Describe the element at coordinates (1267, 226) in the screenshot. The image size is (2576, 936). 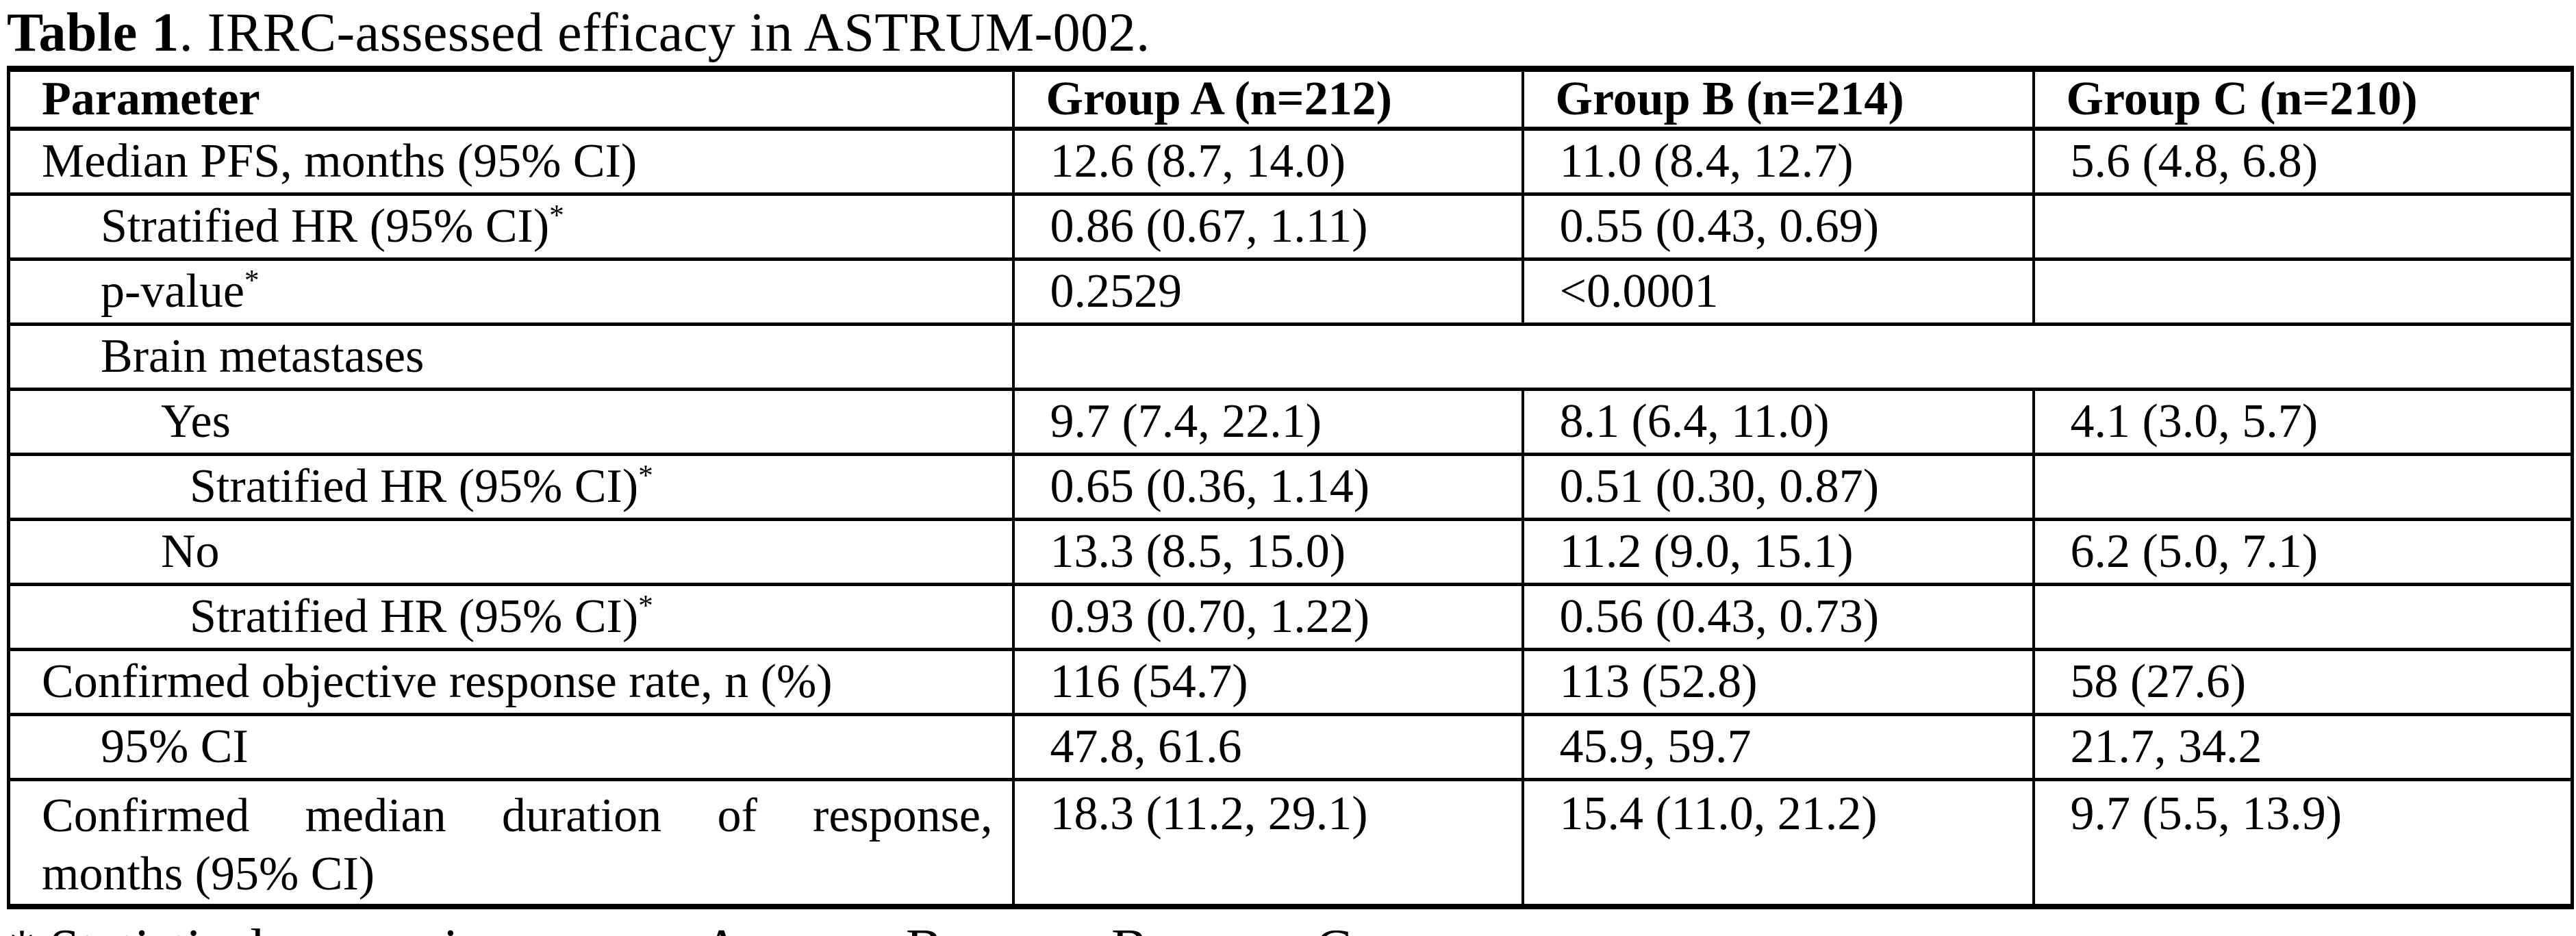
I see `value-cell: 0.86 (0.67, 1.11)` at that location.